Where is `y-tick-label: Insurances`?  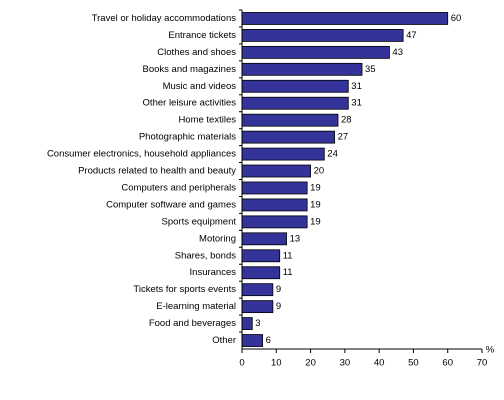
y-tick-label: Insurances is located at coordinates (213, 272).